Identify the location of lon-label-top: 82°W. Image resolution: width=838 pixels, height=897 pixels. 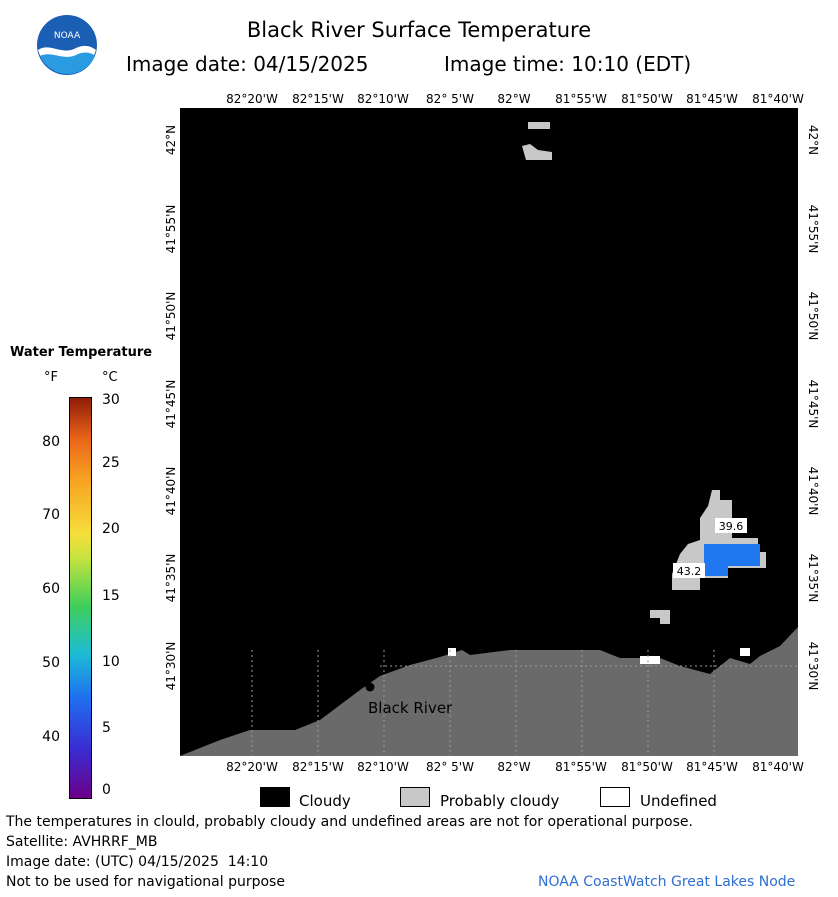
(514, 99).